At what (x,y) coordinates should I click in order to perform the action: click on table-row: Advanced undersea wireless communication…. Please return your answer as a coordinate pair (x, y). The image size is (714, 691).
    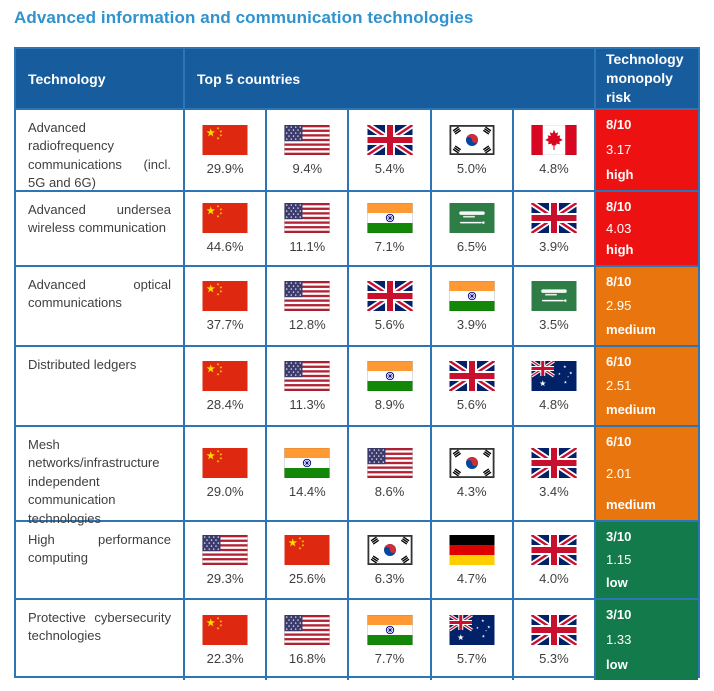
    Looking at the image, I should click on (357, 229).